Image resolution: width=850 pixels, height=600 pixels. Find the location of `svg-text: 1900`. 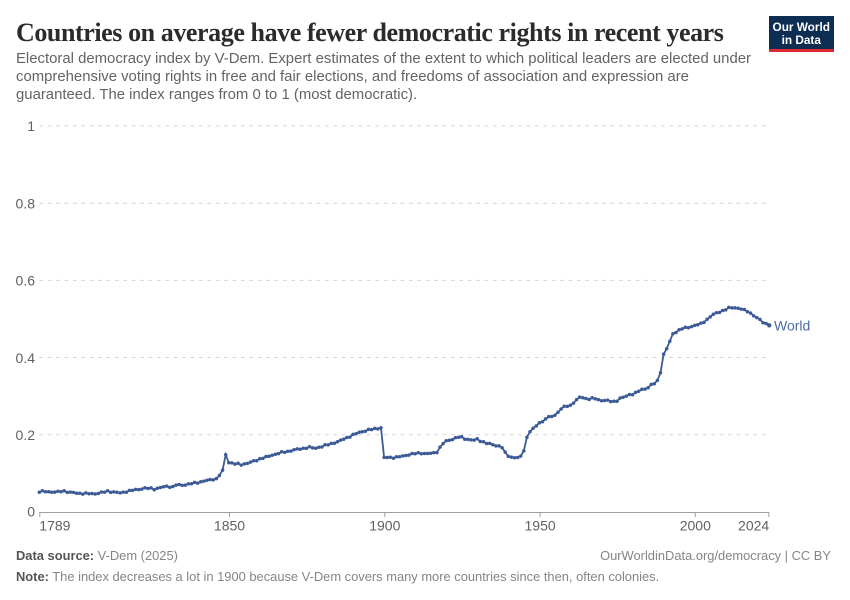

svg-text: 1900 is located at coordinates (384, 526).